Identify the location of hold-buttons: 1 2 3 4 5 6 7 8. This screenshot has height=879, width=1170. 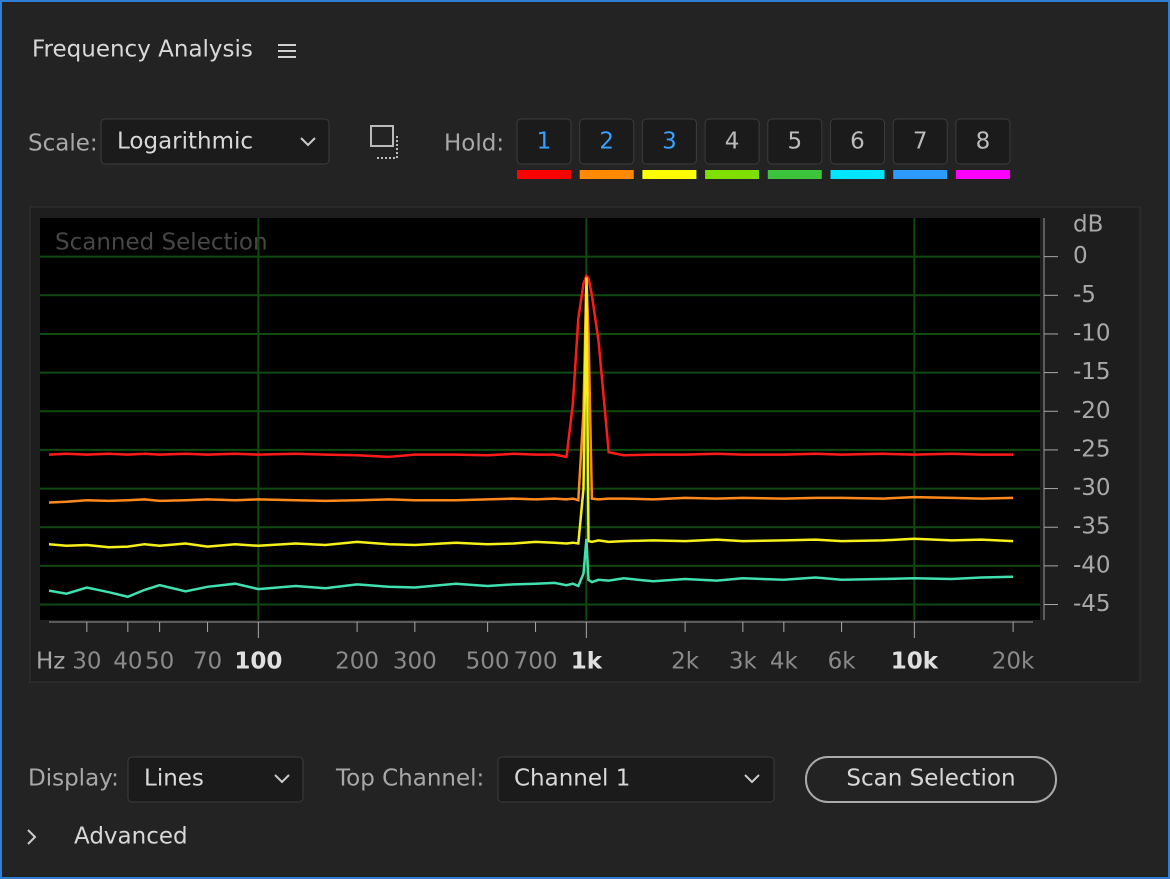
(763, 148).